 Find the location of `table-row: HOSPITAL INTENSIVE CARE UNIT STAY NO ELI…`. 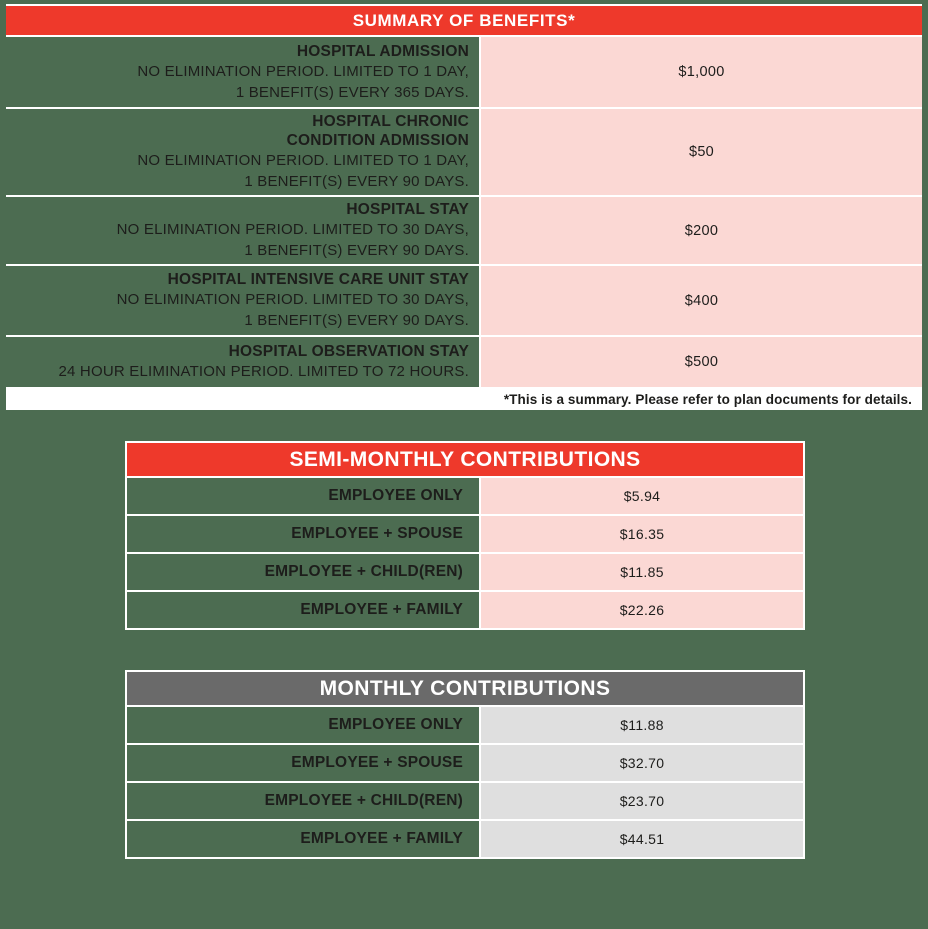

table-row: HOSPITAL INTENSIVE CARE UNIT STAY NO ELI… is located at coordinates (464, 300).